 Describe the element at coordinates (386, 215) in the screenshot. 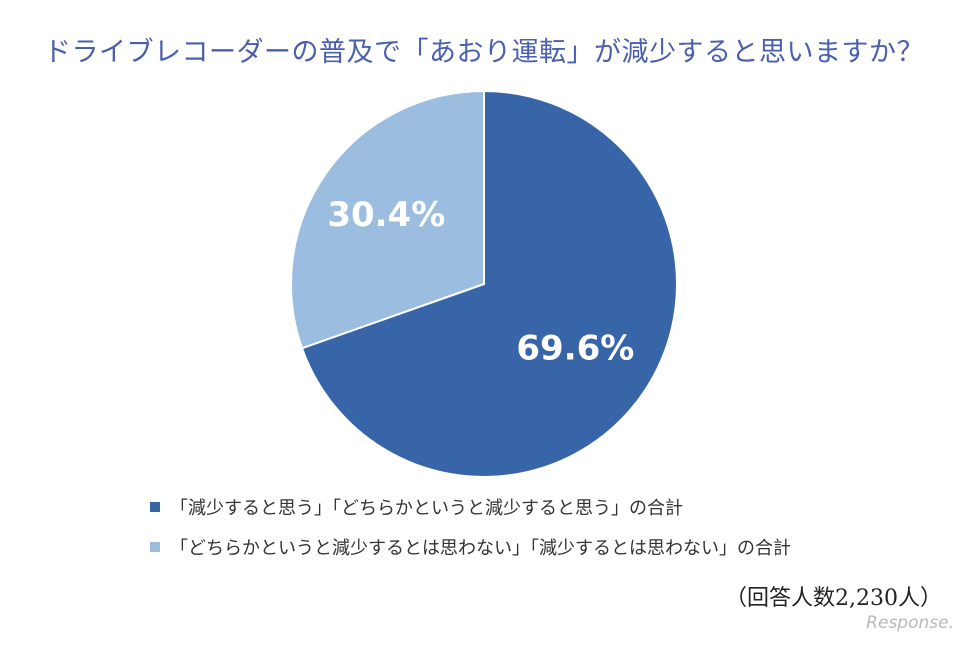

I see `pie-label-not-decrease: 30.4%` at that location.